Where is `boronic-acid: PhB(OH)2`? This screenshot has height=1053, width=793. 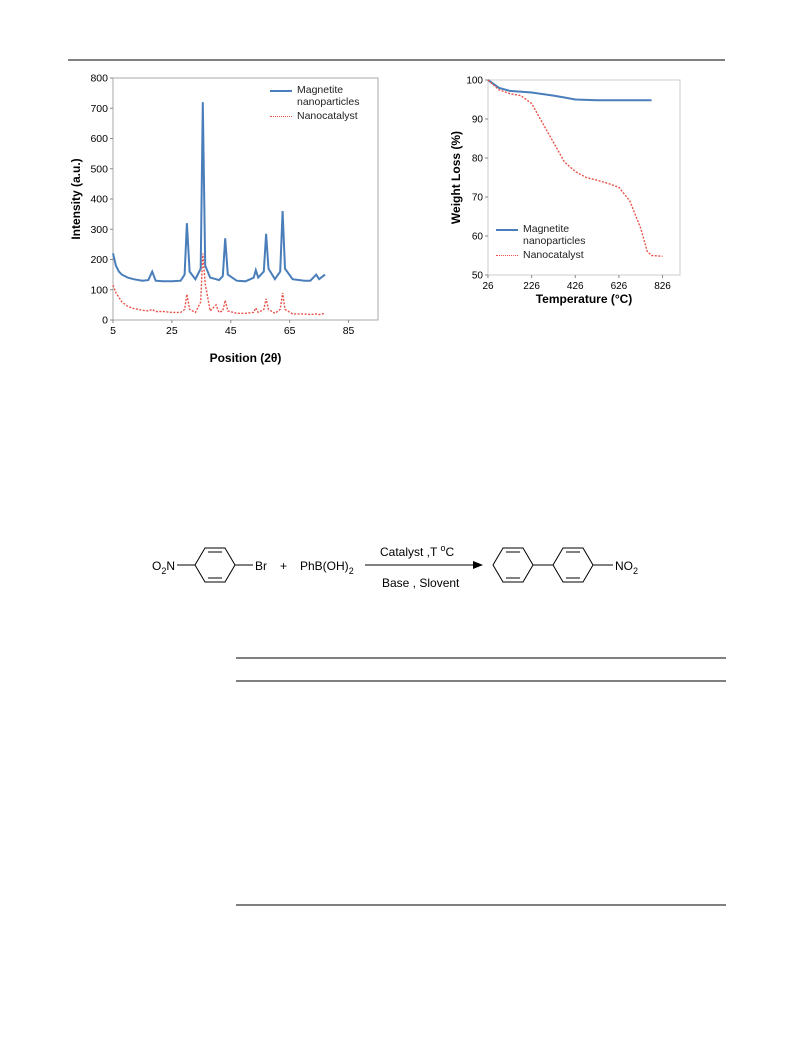
boronic-acid: PhB(OH)2 is located at coordinates (327, 567).